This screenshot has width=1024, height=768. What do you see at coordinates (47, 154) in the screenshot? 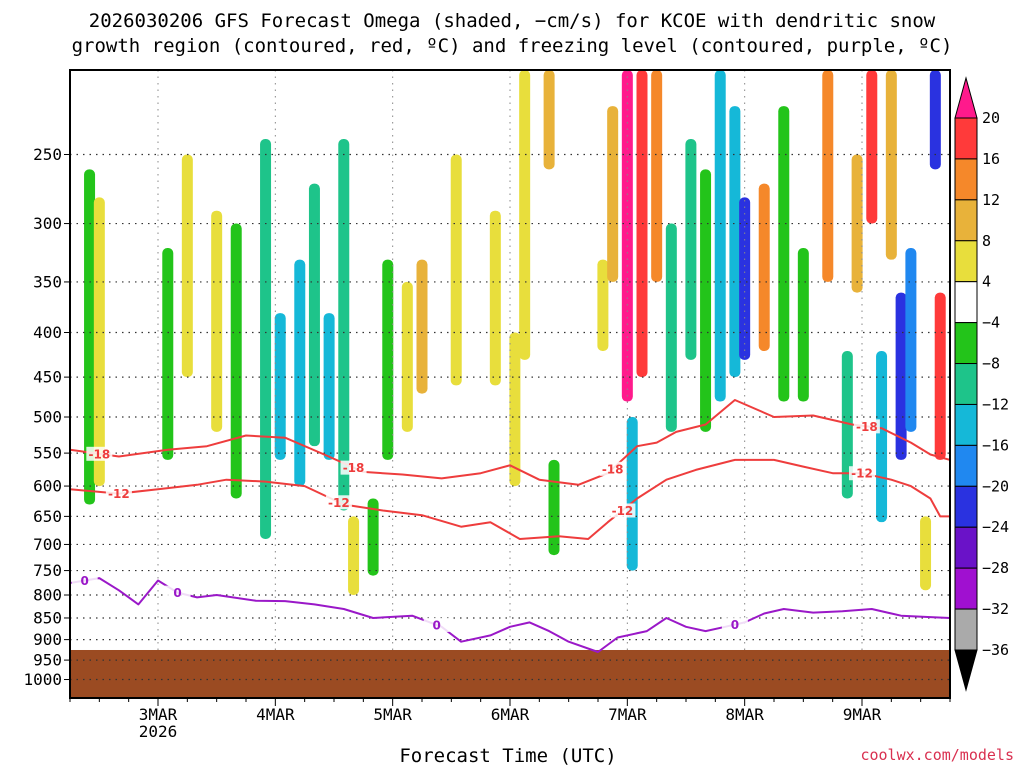
I see `y-tick-label: 250` at bounding box center [47, 154].